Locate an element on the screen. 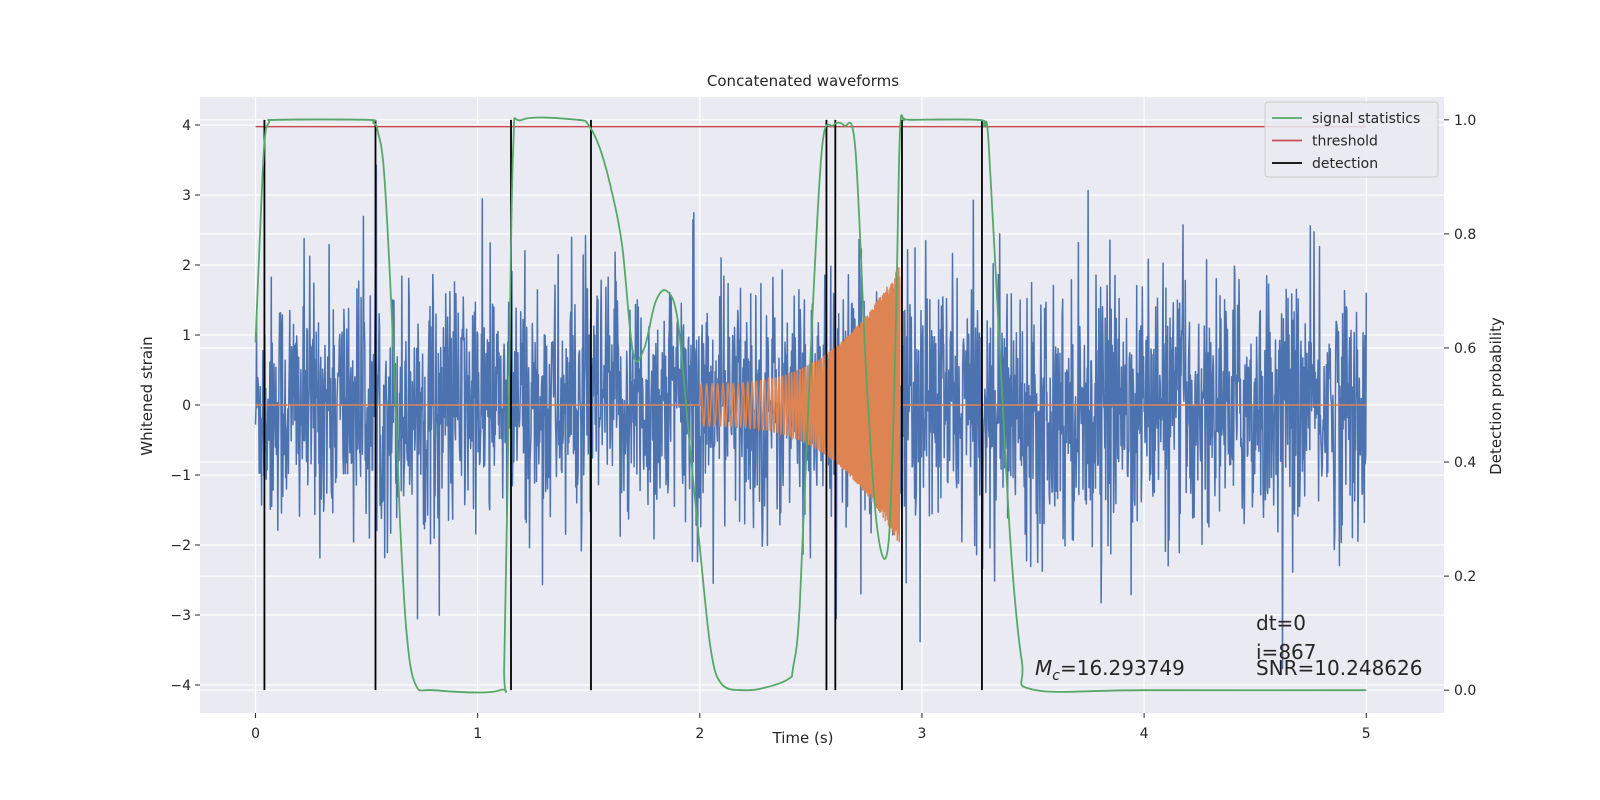 Image resolution: width=1600 pixels, height=800 pixels. y-tick-label-8: 4 is located at coordinates (186, 126).